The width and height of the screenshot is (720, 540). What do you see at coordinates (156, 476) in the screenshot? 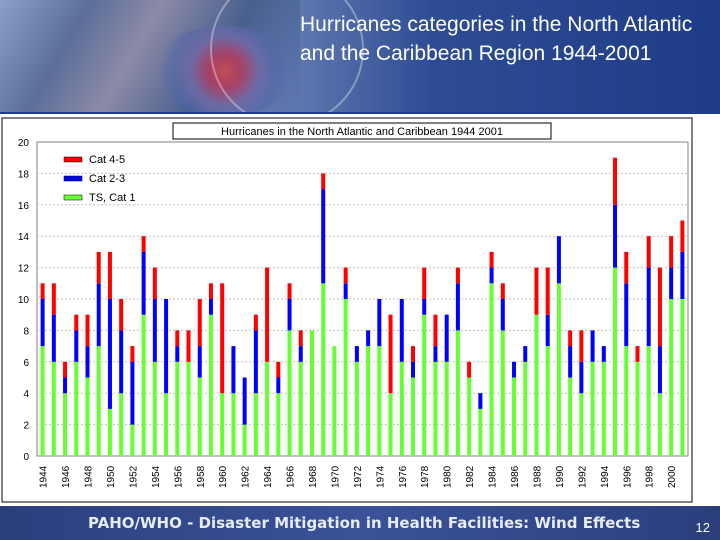
I see `x-tick-label: 1954` at bounding box center [156, 476].